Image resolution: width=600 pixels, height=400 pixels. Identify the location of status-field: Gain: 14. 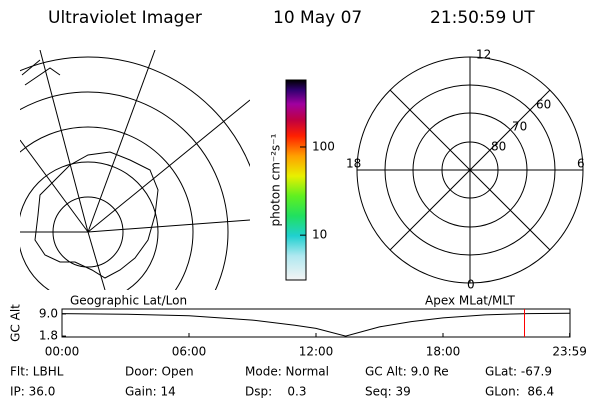
(150, 392).